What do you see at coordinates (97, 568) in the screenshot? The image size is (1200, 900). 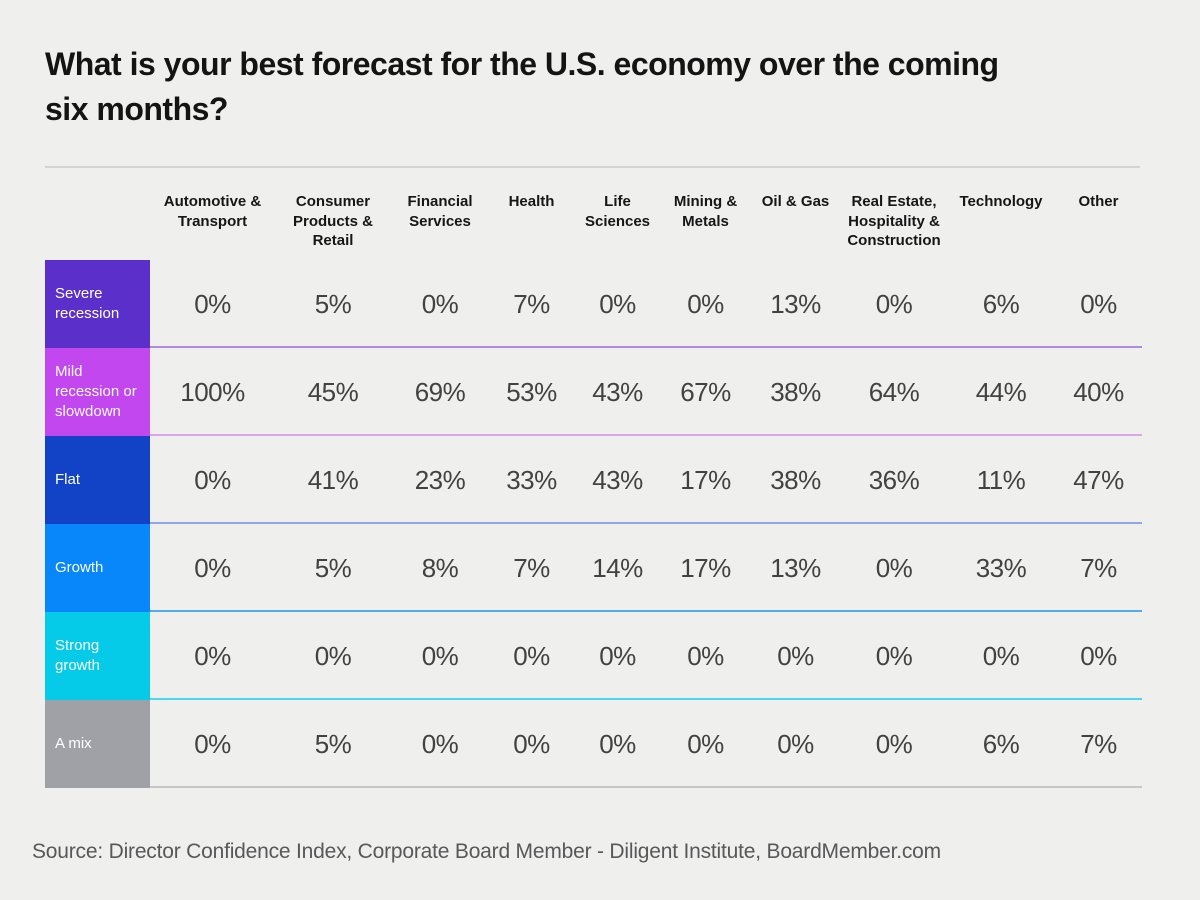 I see `row-label-growth: Growth` at bounding box center [97, 568].